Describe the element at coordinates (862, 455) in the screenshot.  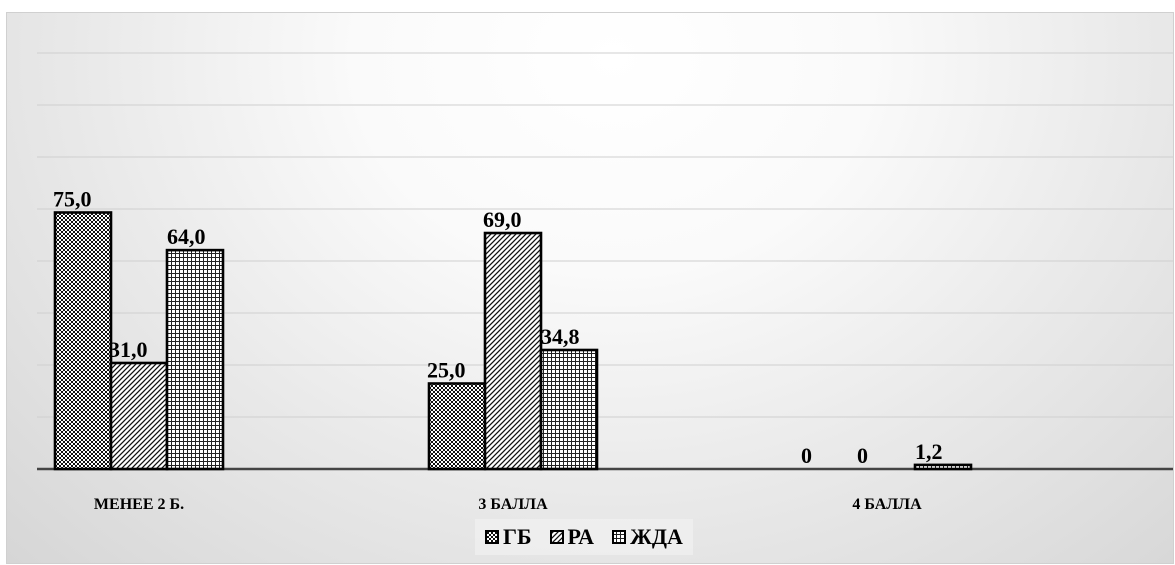
I see `data-label-ra-3: 0` at that location.